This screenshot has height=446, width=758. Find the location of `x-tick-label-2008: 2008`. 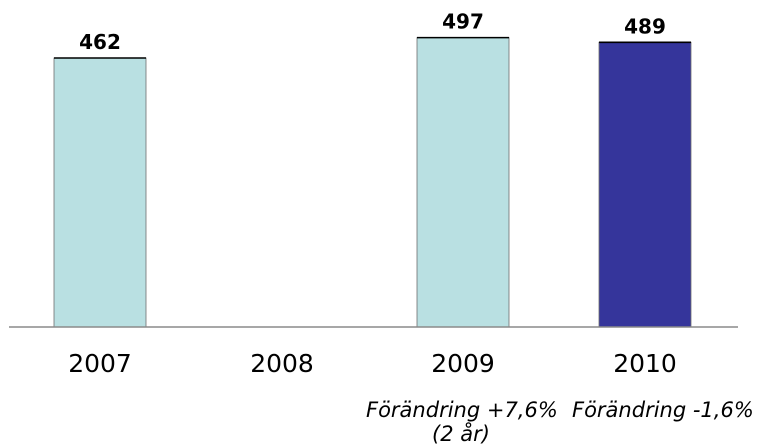

x-tick-label-2008: 2008 is located at coordinates (282, 363).